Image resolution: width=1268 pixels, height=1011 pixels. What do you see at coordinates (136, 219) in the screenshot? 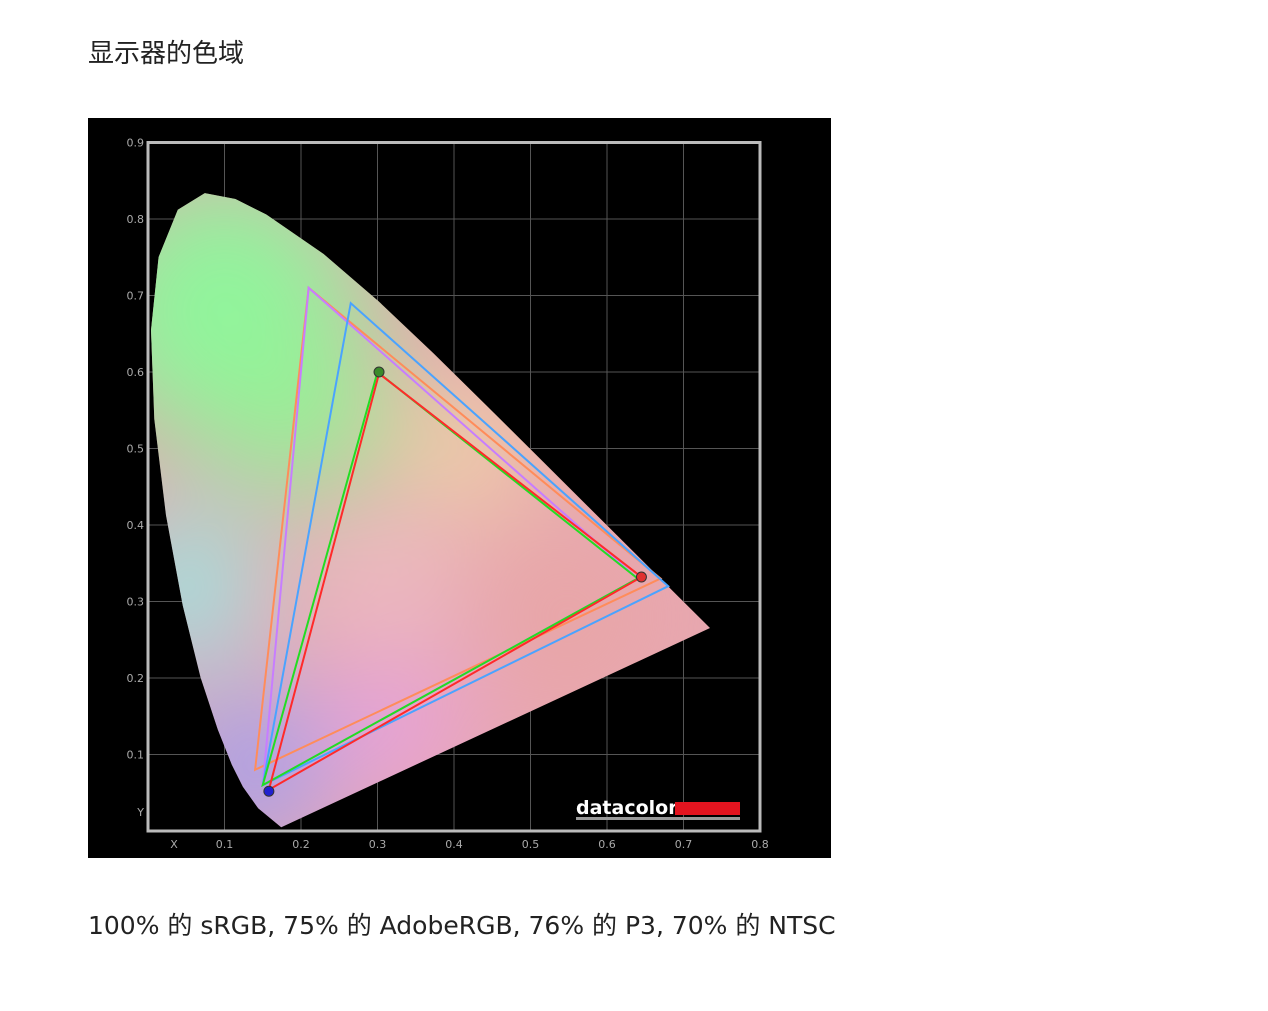
I see `y-tick-label: 0.8` at bounding box center [136, 219].